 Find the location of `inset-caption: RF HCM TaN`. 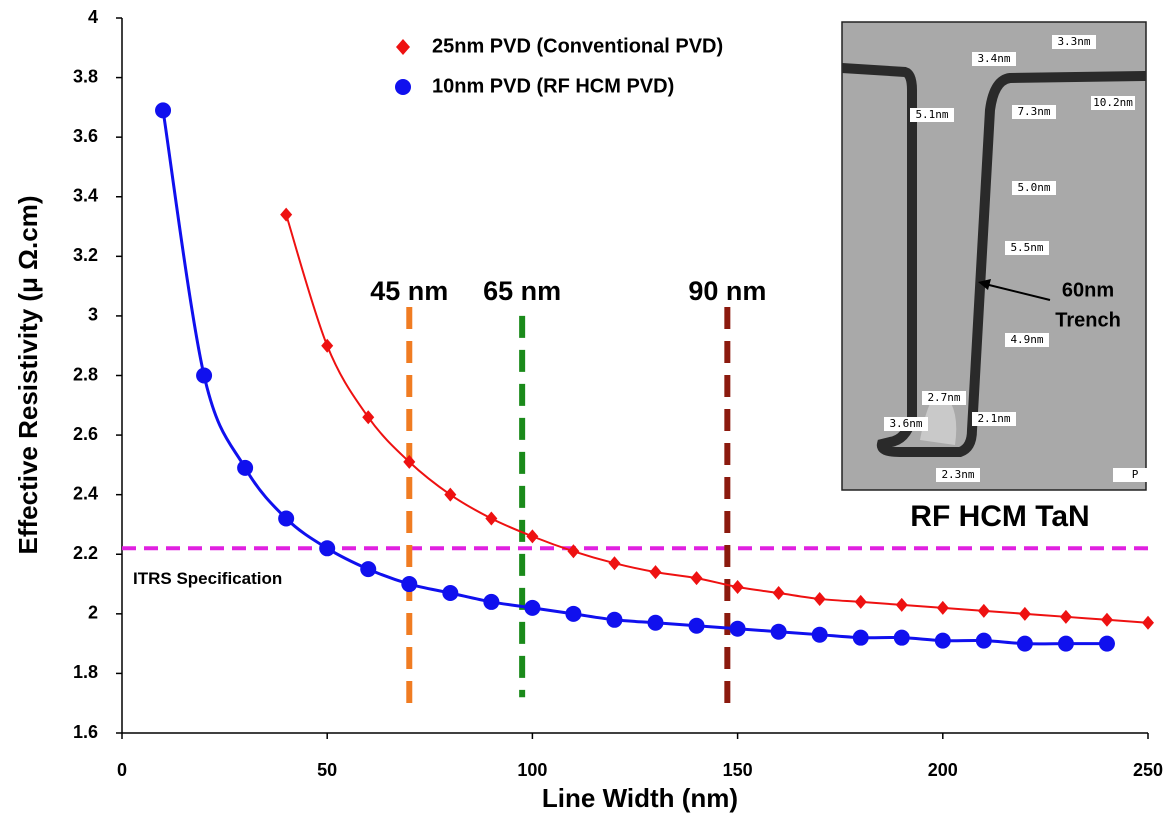

inset-caption: RF HCM TaN is located at coordinates (999, 516).